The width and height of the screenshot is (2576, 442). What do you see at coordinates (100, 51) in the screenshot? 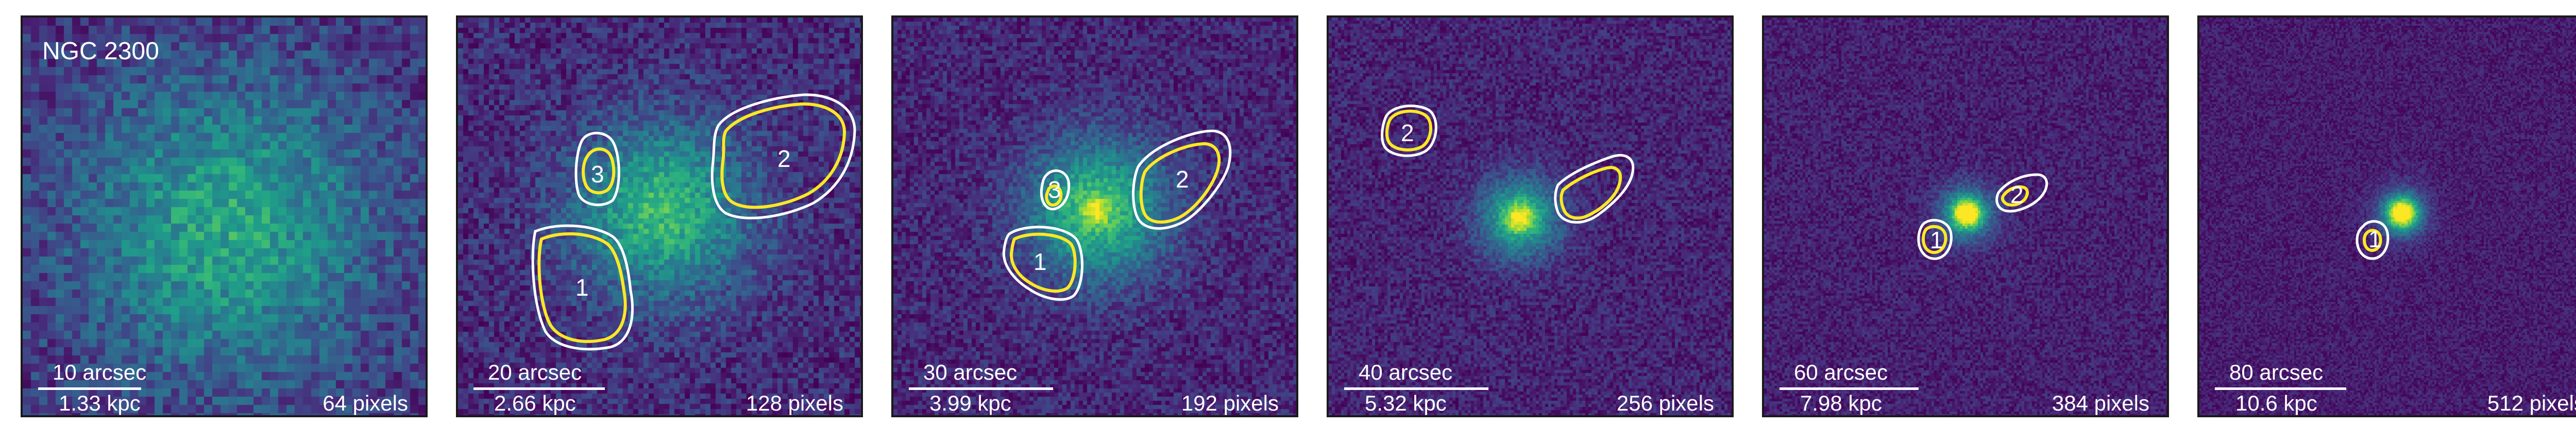
I see `galaxy-name: NGC 2300` at bounding box center [100, 51].